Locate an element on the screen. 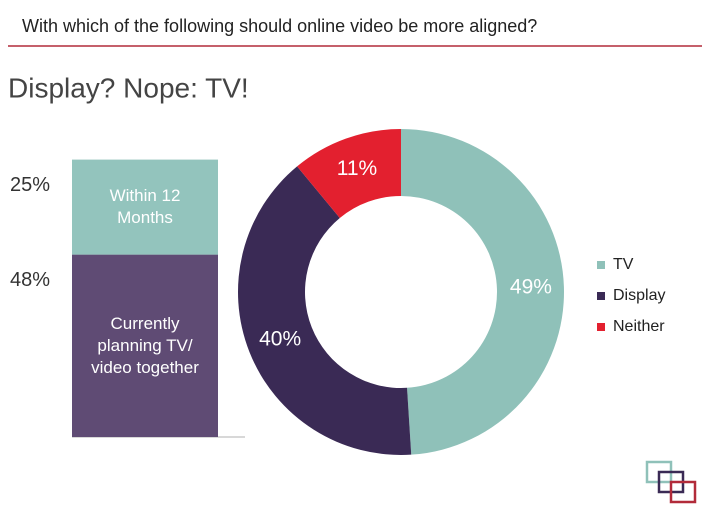 The width and height of the screenshot is (710, 527). slice-label: 49% is located at coordinates (531, 286).